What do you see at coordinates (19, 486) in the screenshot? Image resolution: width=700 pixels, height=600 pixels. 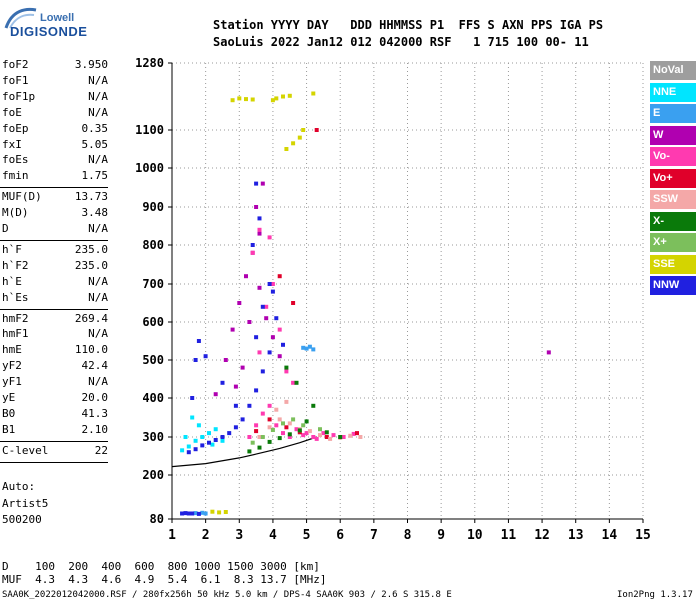 I see `auto-label: Auto:` at bounding box center [19, 486].